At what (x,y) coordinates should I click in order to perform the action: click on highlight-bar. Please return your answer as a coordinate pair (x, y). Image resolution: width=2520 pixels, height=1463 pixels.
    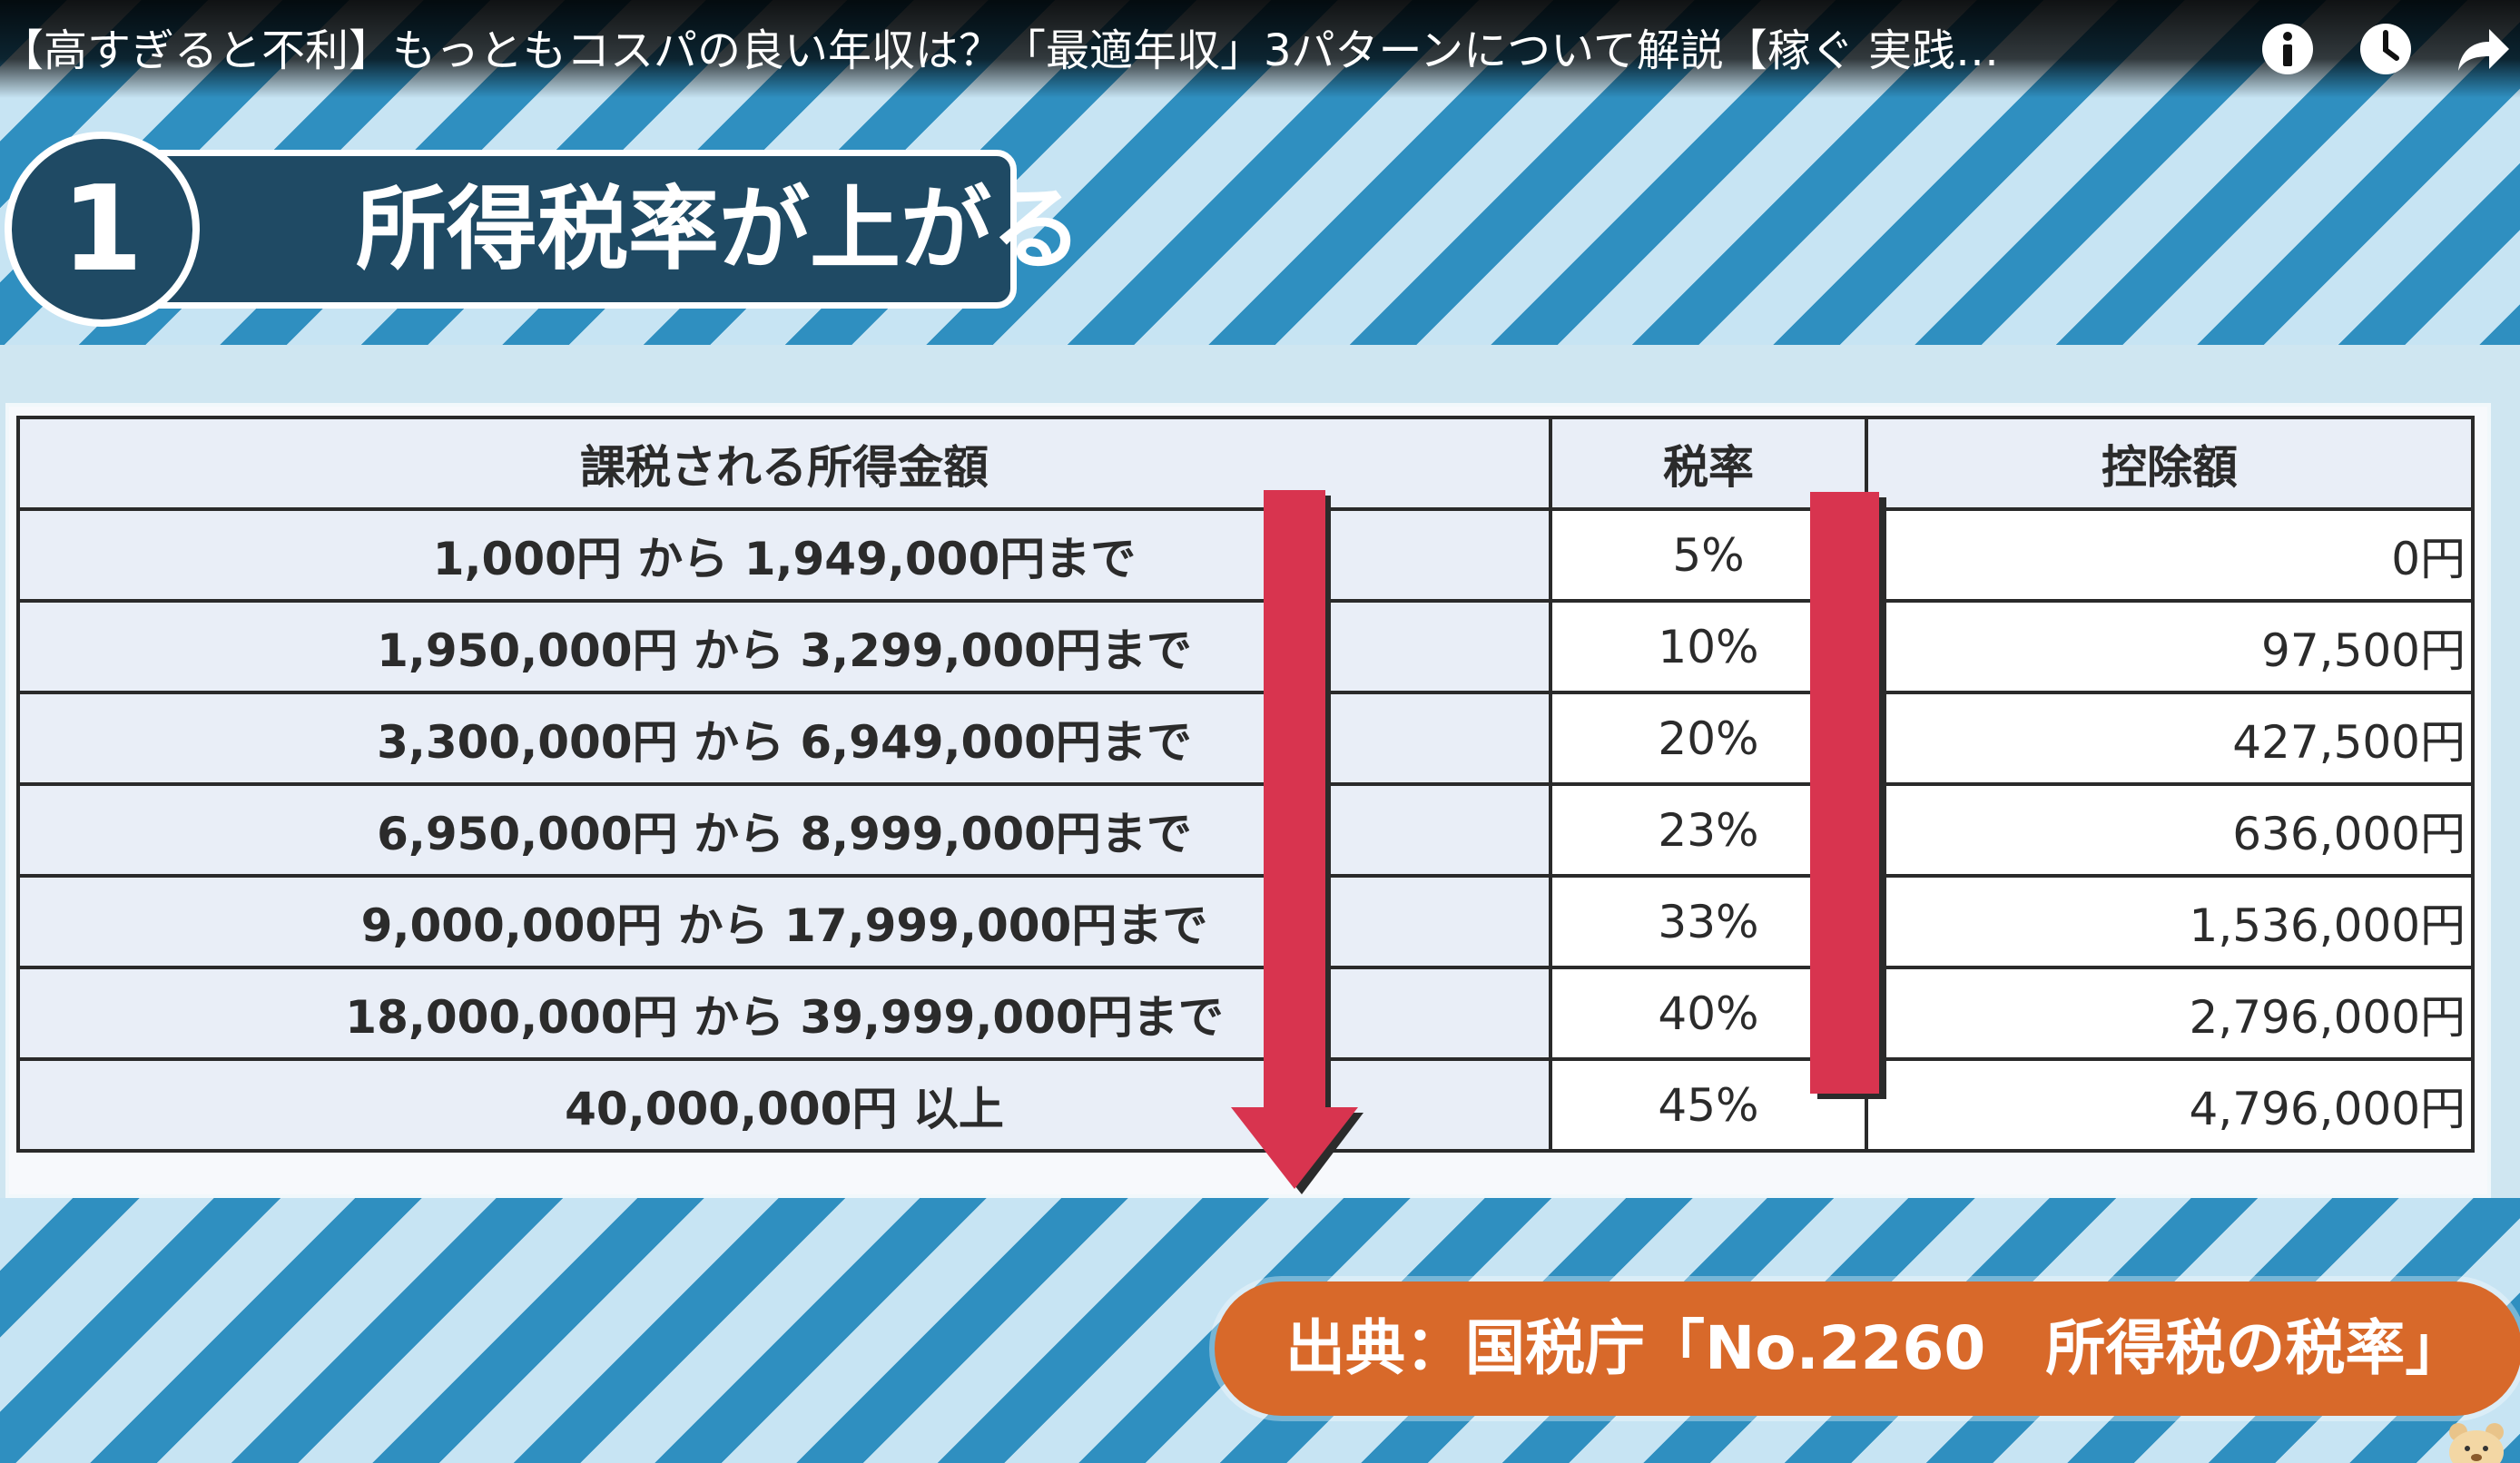
    Looking at the image, I should click on (1845, 793).